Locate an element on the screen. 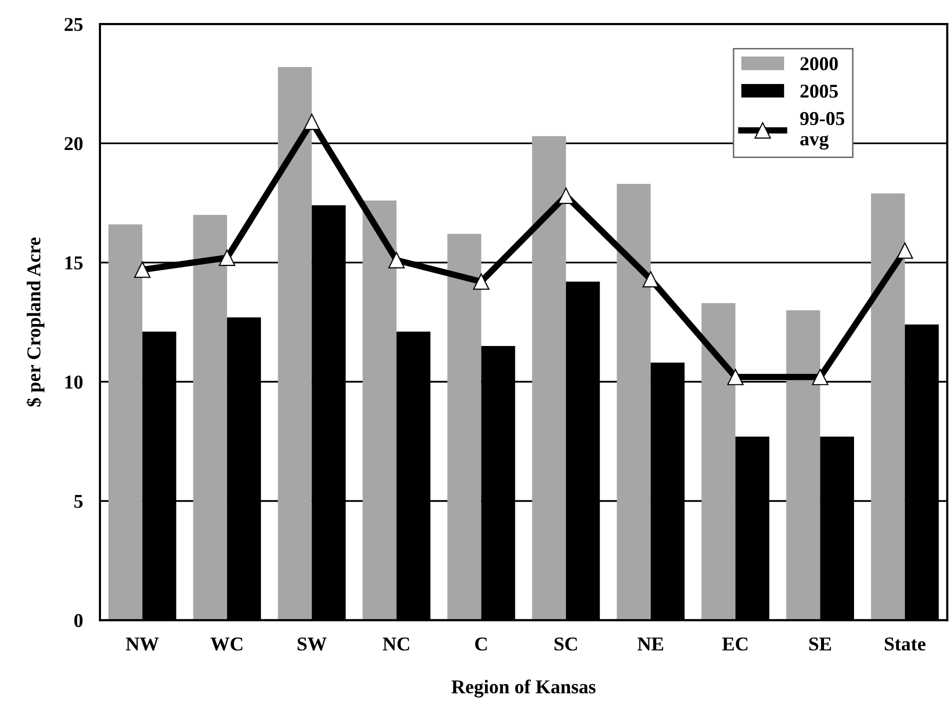 This screenshot has width=952, height=708. x-tick-label: SC is located at coordinates (565, 644).